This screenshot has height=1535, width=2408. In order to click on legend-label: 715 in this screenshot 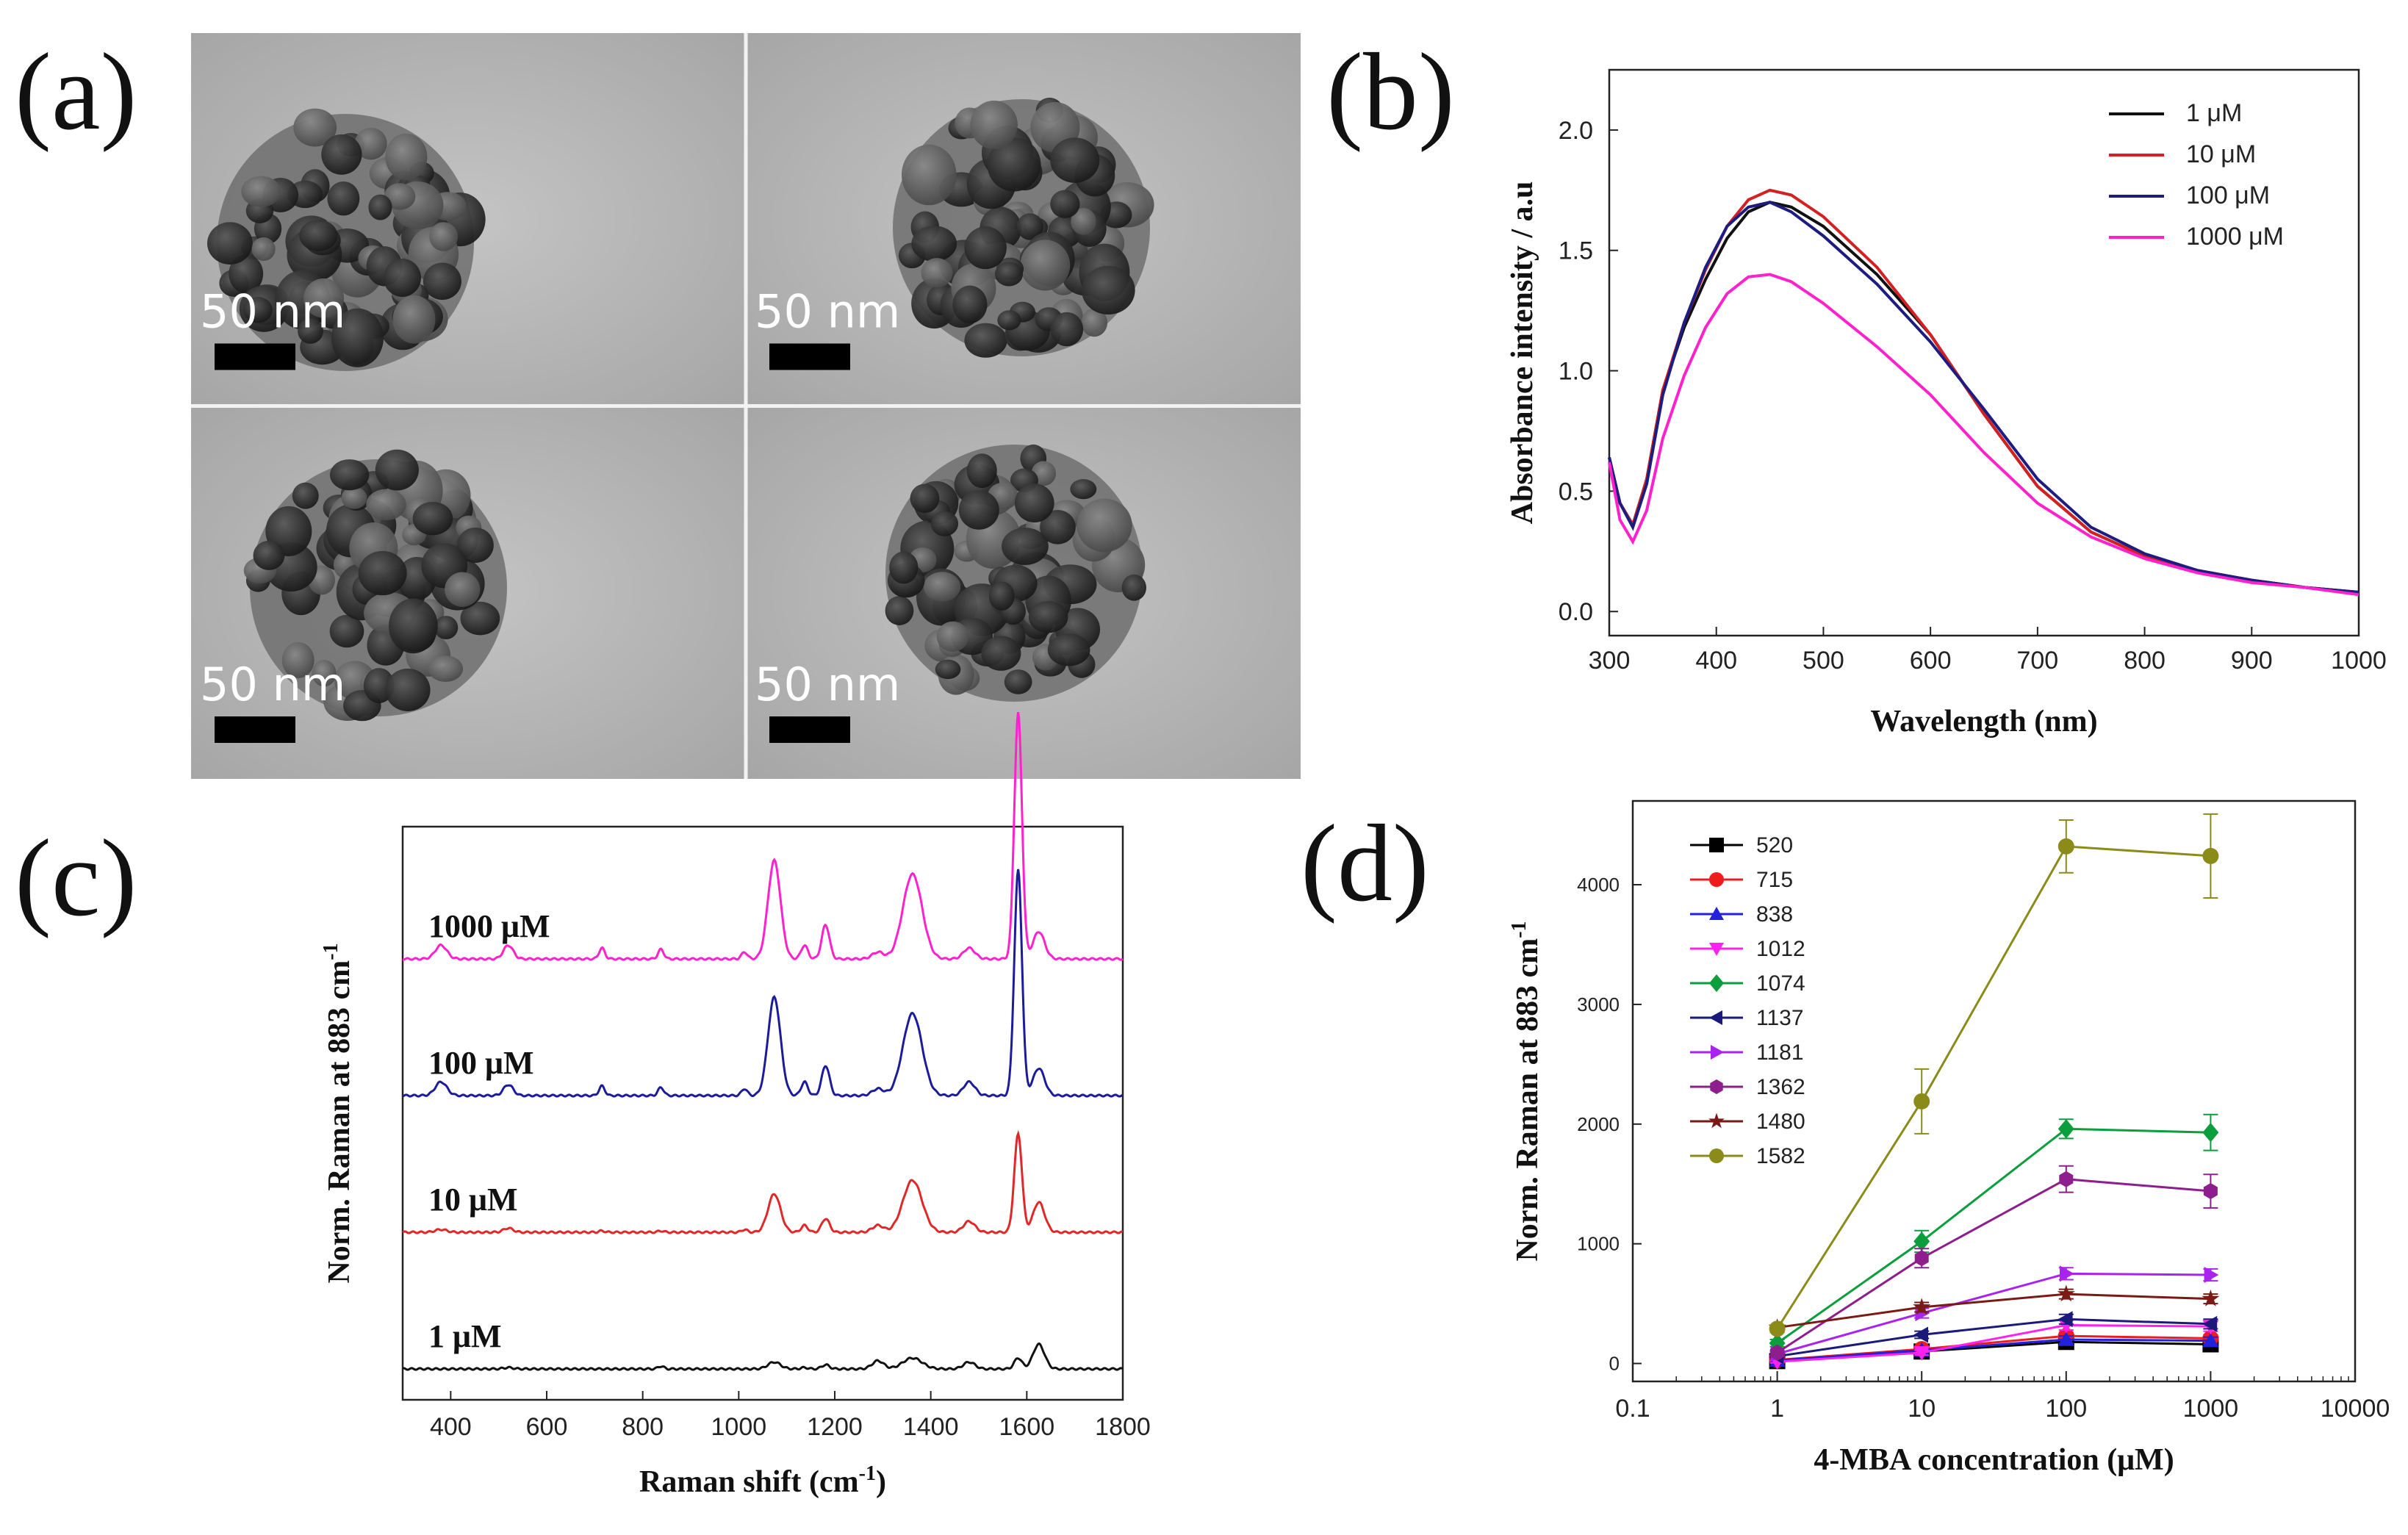, I will do `click(1775, 880)`.